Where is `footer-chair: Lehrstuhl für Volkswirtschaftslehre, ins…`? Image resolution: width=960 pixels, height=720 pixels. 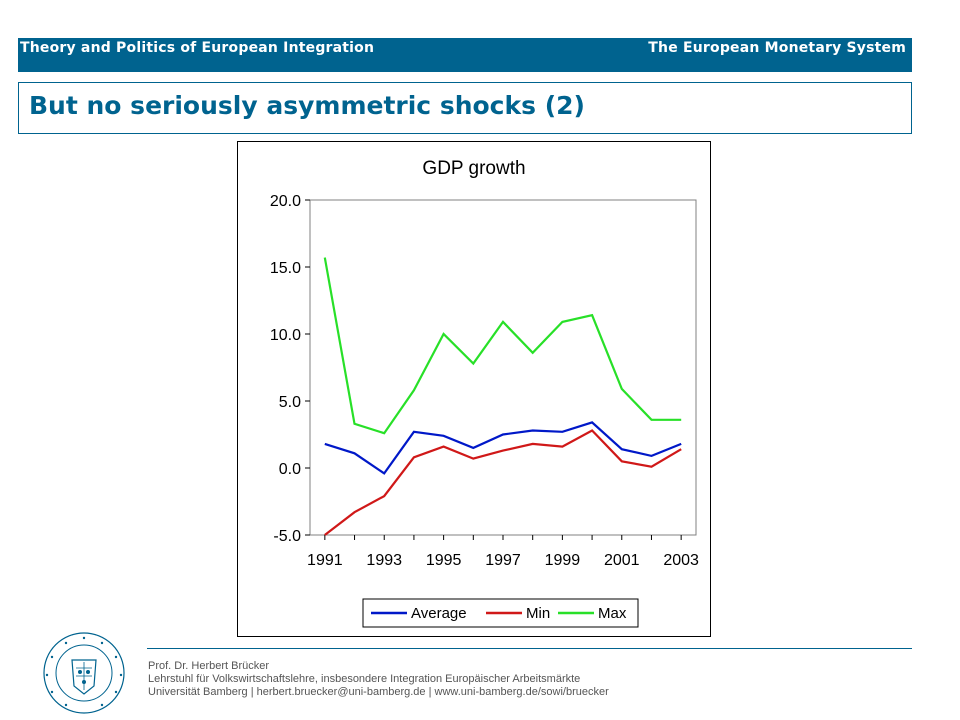 footer-chair: Lehrstuhl für Volkswirtschaftslehre, ins… is located at coordinates (364, 679).